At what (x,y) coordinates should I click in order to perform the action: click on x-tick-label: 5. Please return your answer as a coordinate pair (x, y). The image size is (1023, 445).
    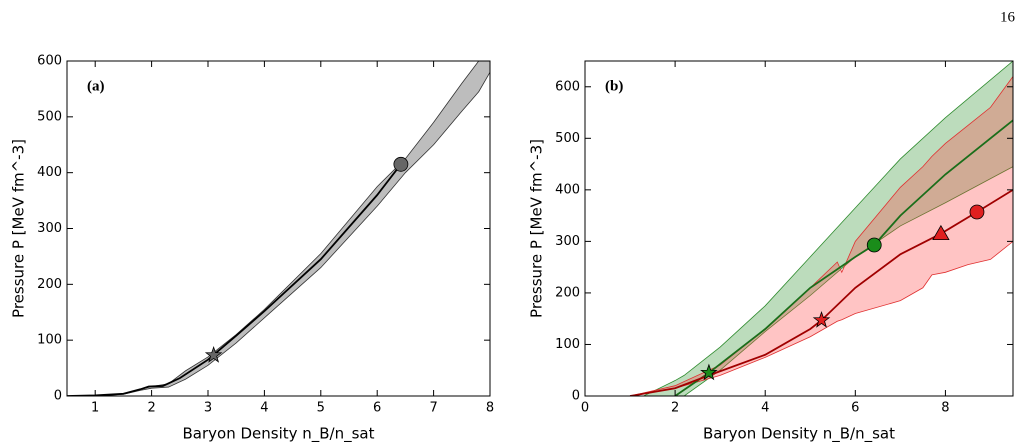
    Looking at the image, I should click on (321, 408).